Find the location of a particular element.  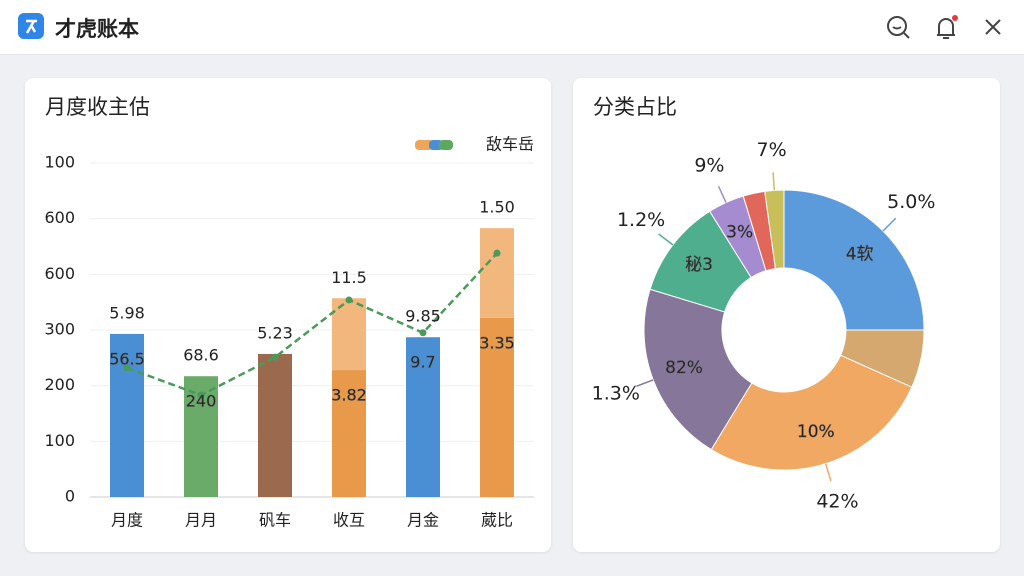

bar-inner-label: 9.7 is located at coordinates (422, 362).